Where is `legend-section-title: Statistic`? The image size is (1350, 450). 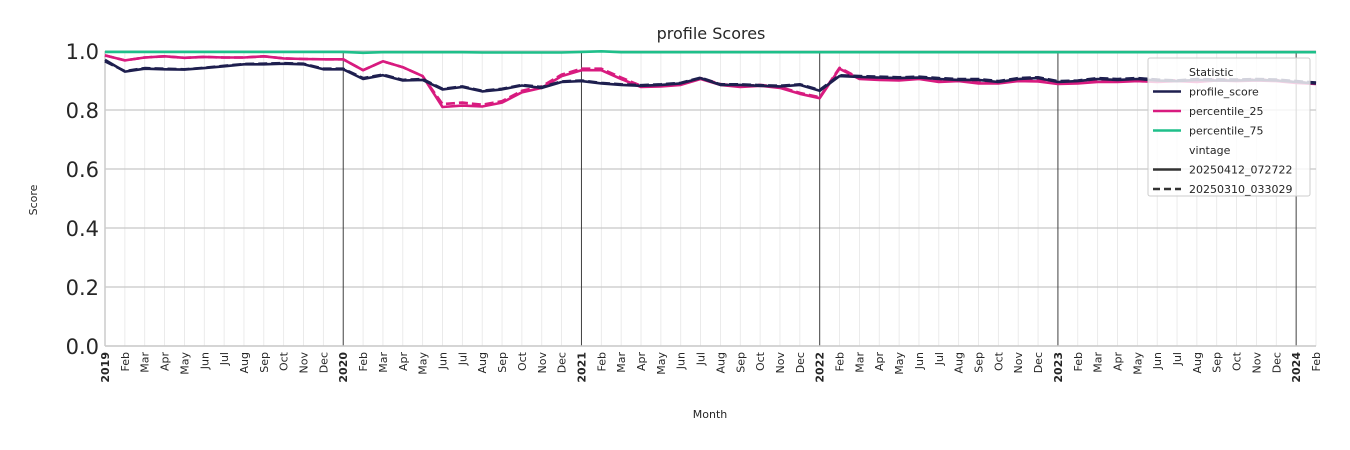
legend-section-title: Statistic is located at coordinates (1211, 72).